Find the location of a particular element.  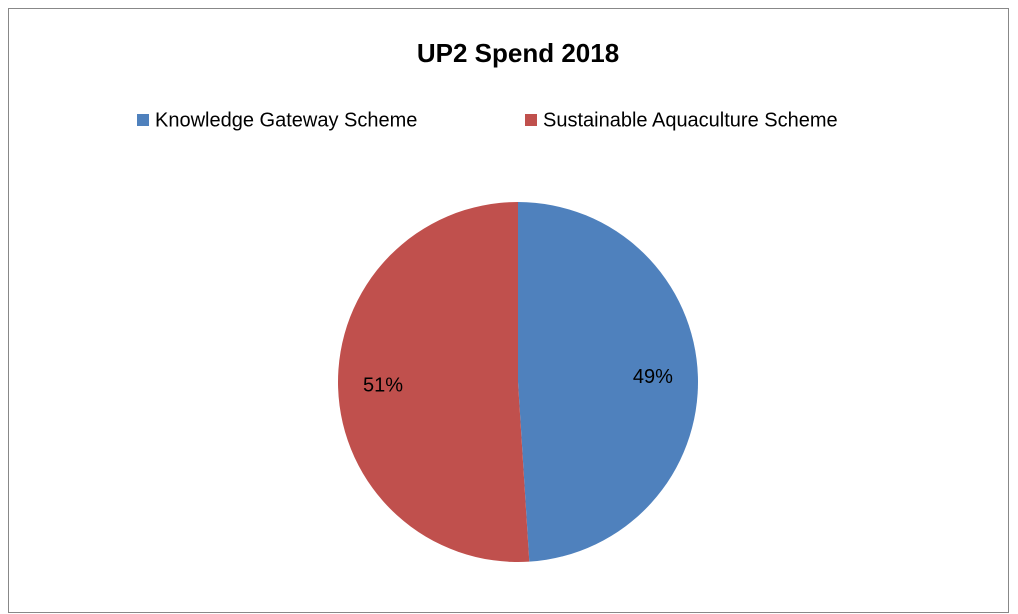

data-label: 51% is located at coordinates (383, 386).